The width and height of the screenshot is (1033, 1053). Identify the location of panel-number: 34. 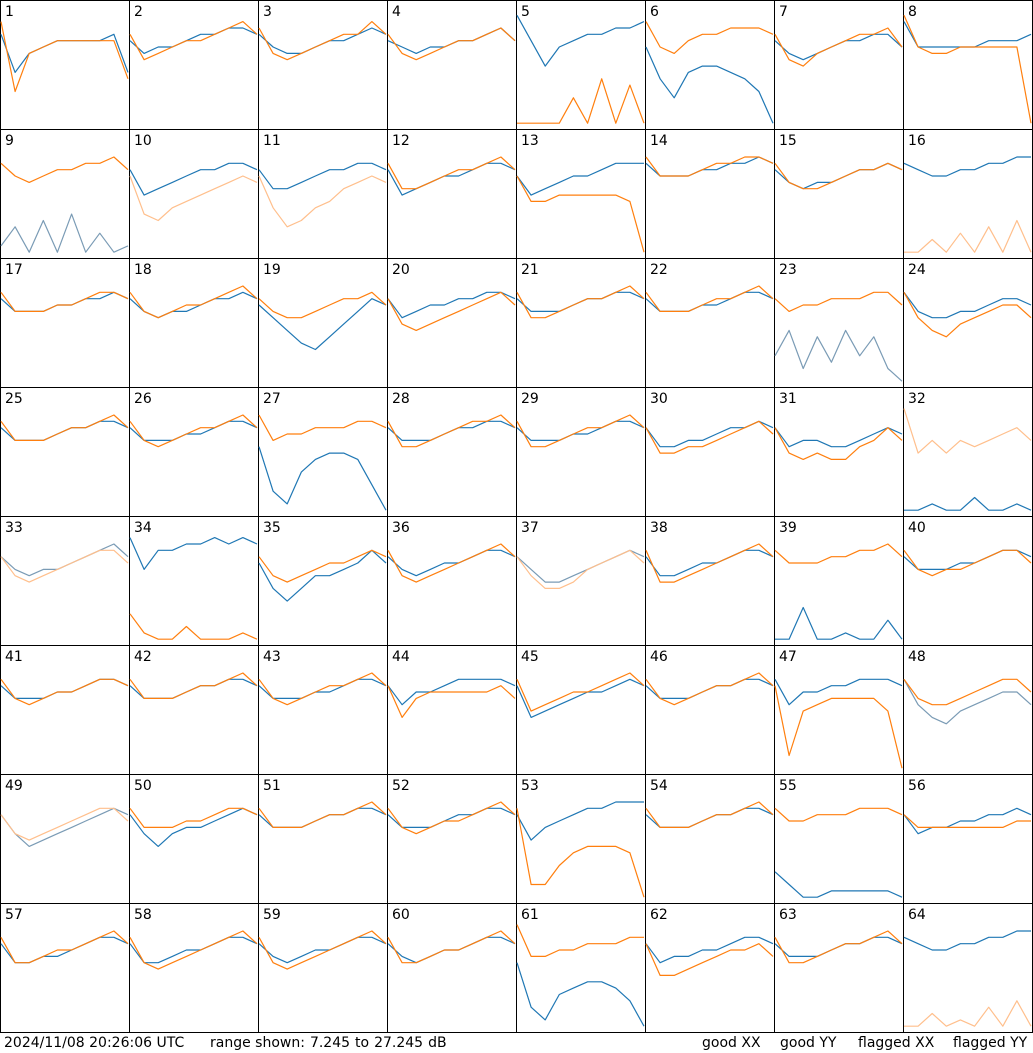
(143, 528).